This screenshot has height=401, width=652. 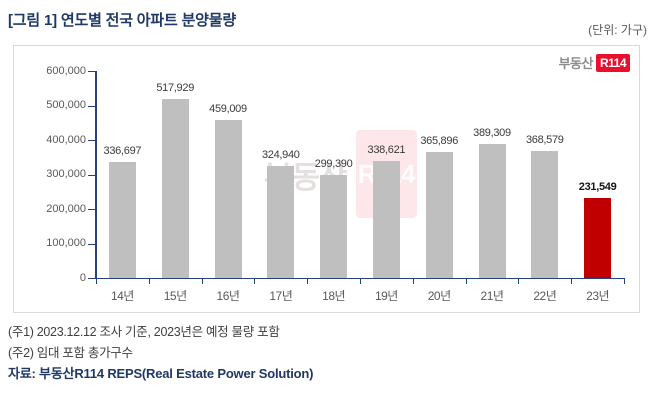 What do you see at coordinates (439, 296) in the screenshot?
I see `x-axis-category-label: 20년` at bounding box center [439, 296].